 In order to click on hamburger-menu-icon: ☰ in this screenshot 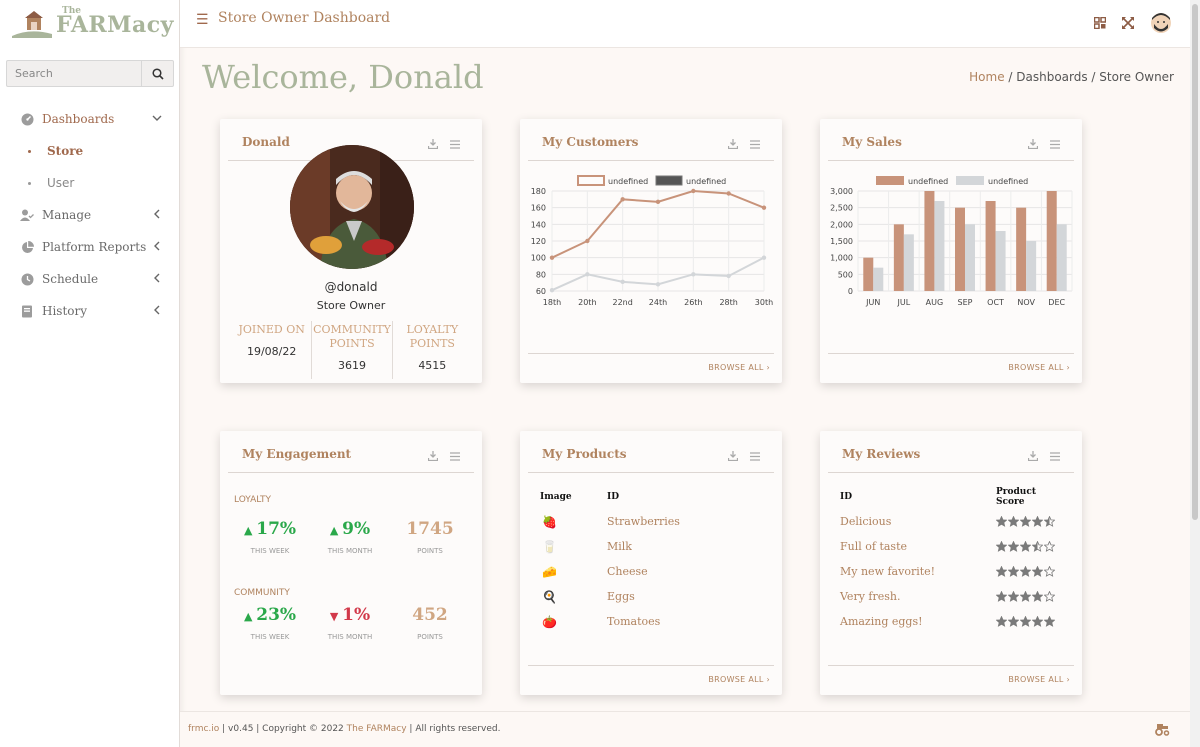, I will do `click(202, 20)`.